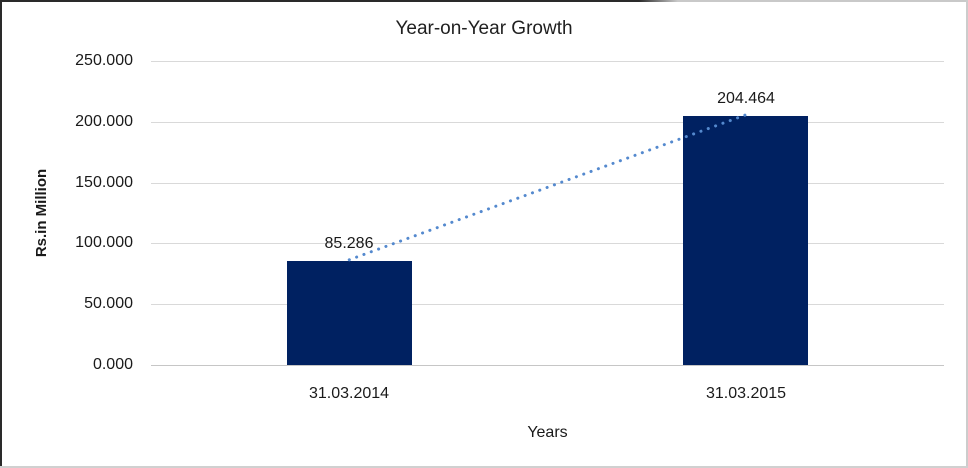 The width and height of the screenshot is (968, 468). What do you see at coordinates (349, 393) in the screenshot?
I see `x-tick-label: 31.03.2014` at bounding box center [349, 393].